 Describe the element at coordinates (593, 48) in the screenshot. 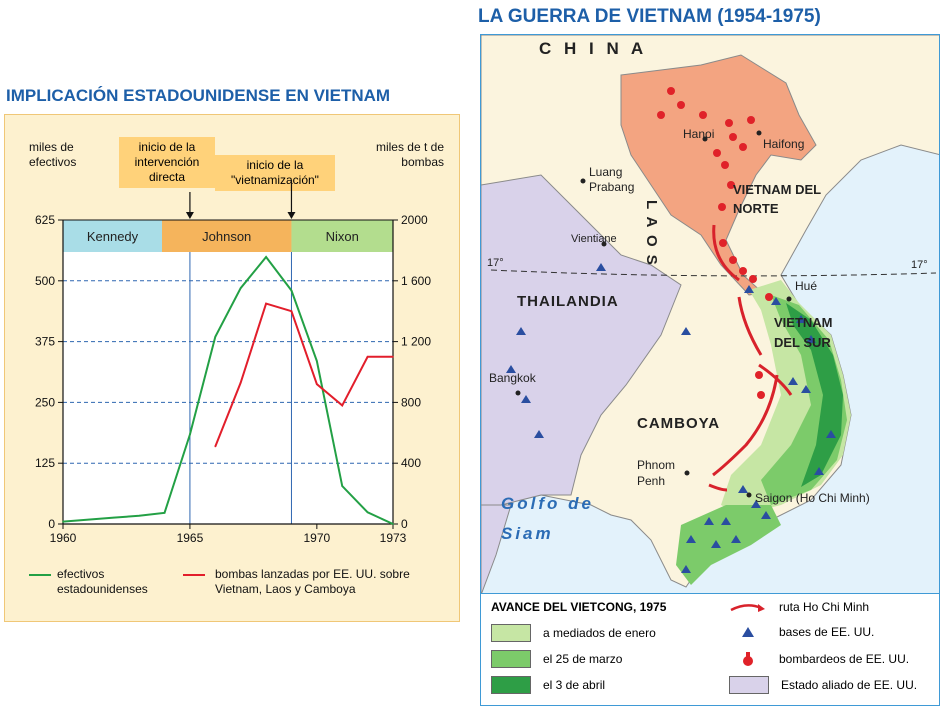

I see `label-china: C H I N A` at that location.